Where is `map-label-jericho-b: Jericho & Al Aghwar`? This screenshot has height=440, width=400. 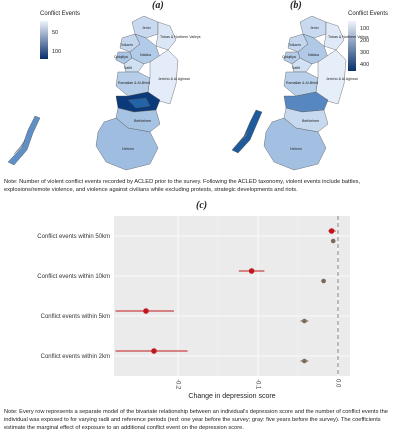 map-label-jericho-b: Jericho & Al Aghwar is located at coordinates (342, 79).